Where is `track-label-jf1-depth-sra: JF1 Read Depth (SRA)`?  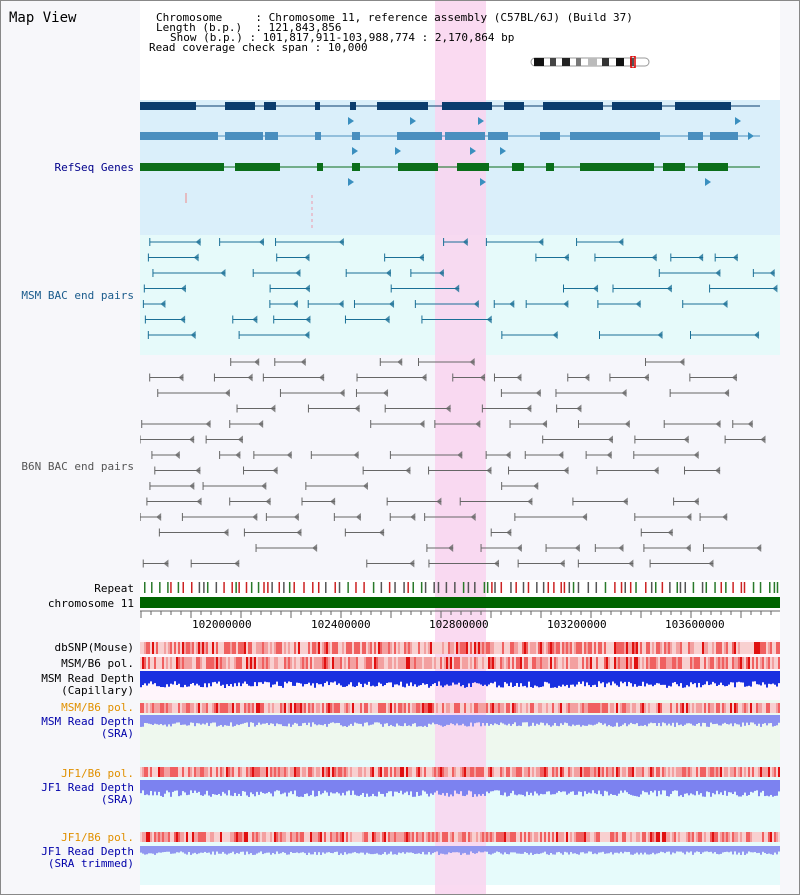 track-label-jf1-depth-sra: JF1 Read Depth (SRA) is located at coordinates (87, 793).